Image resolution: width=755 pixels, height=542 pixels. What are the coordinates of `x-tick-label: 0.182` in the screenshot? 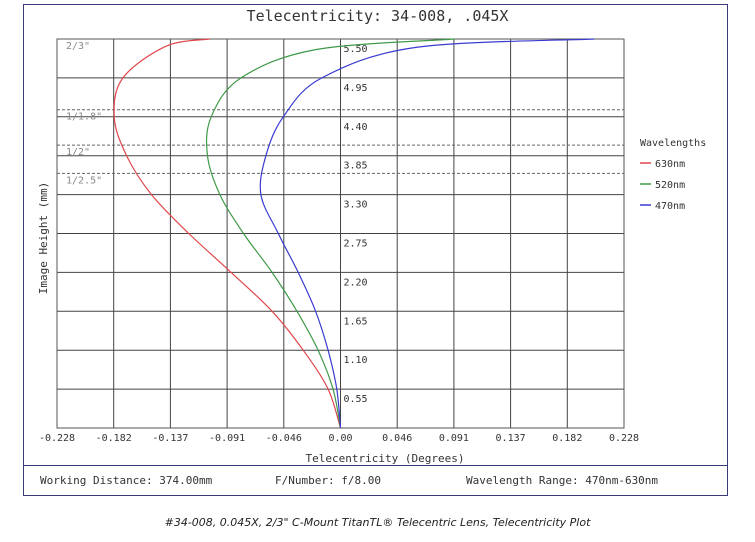 It's located at (567, 438).